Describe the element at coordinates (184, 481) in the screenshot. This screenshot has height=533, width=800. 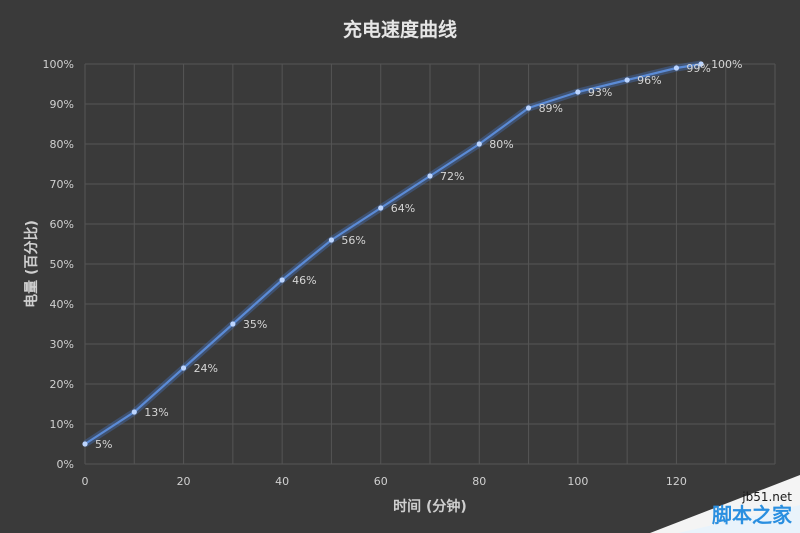
I see `x-tick-label: 20` at that location.